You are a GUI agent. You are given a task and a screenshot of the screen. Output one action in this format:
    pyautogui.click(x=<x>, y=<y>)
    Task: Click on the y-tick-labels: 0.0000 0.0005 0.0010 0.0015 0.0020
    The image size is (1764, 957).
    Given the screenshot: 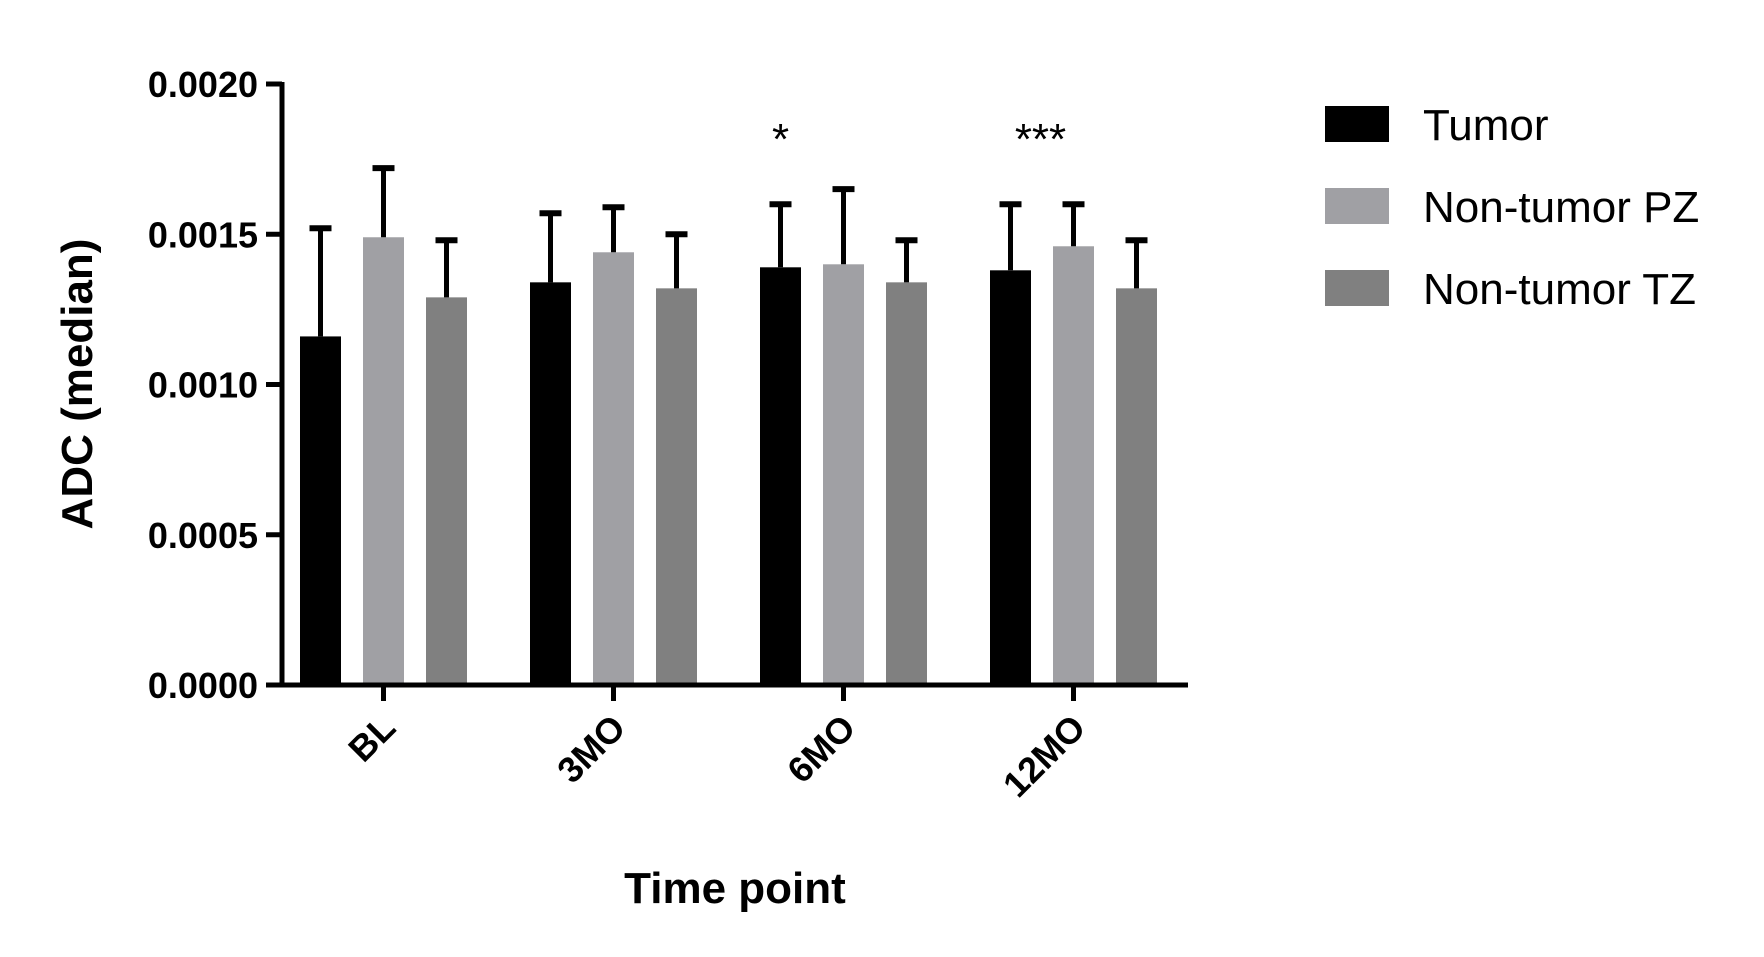 What is the action you would take?
    pyautogui.click(x=203, y=385)
    